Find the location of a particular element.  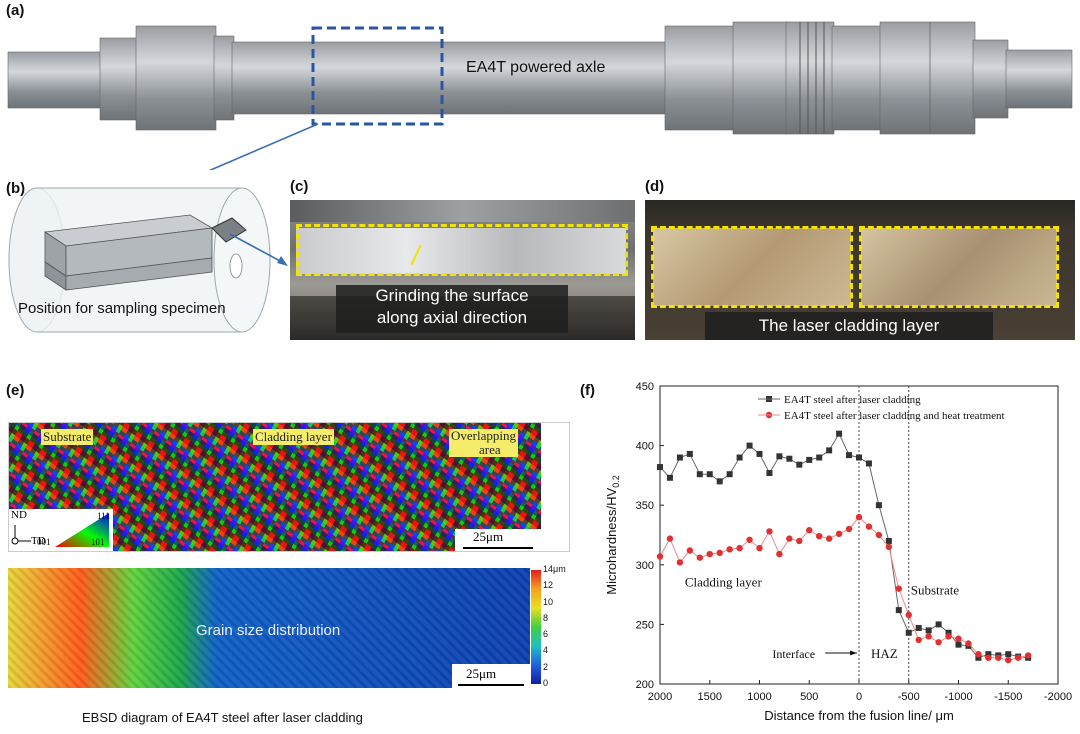

ipf-triangle-icon is located at coordinates (82, 530).